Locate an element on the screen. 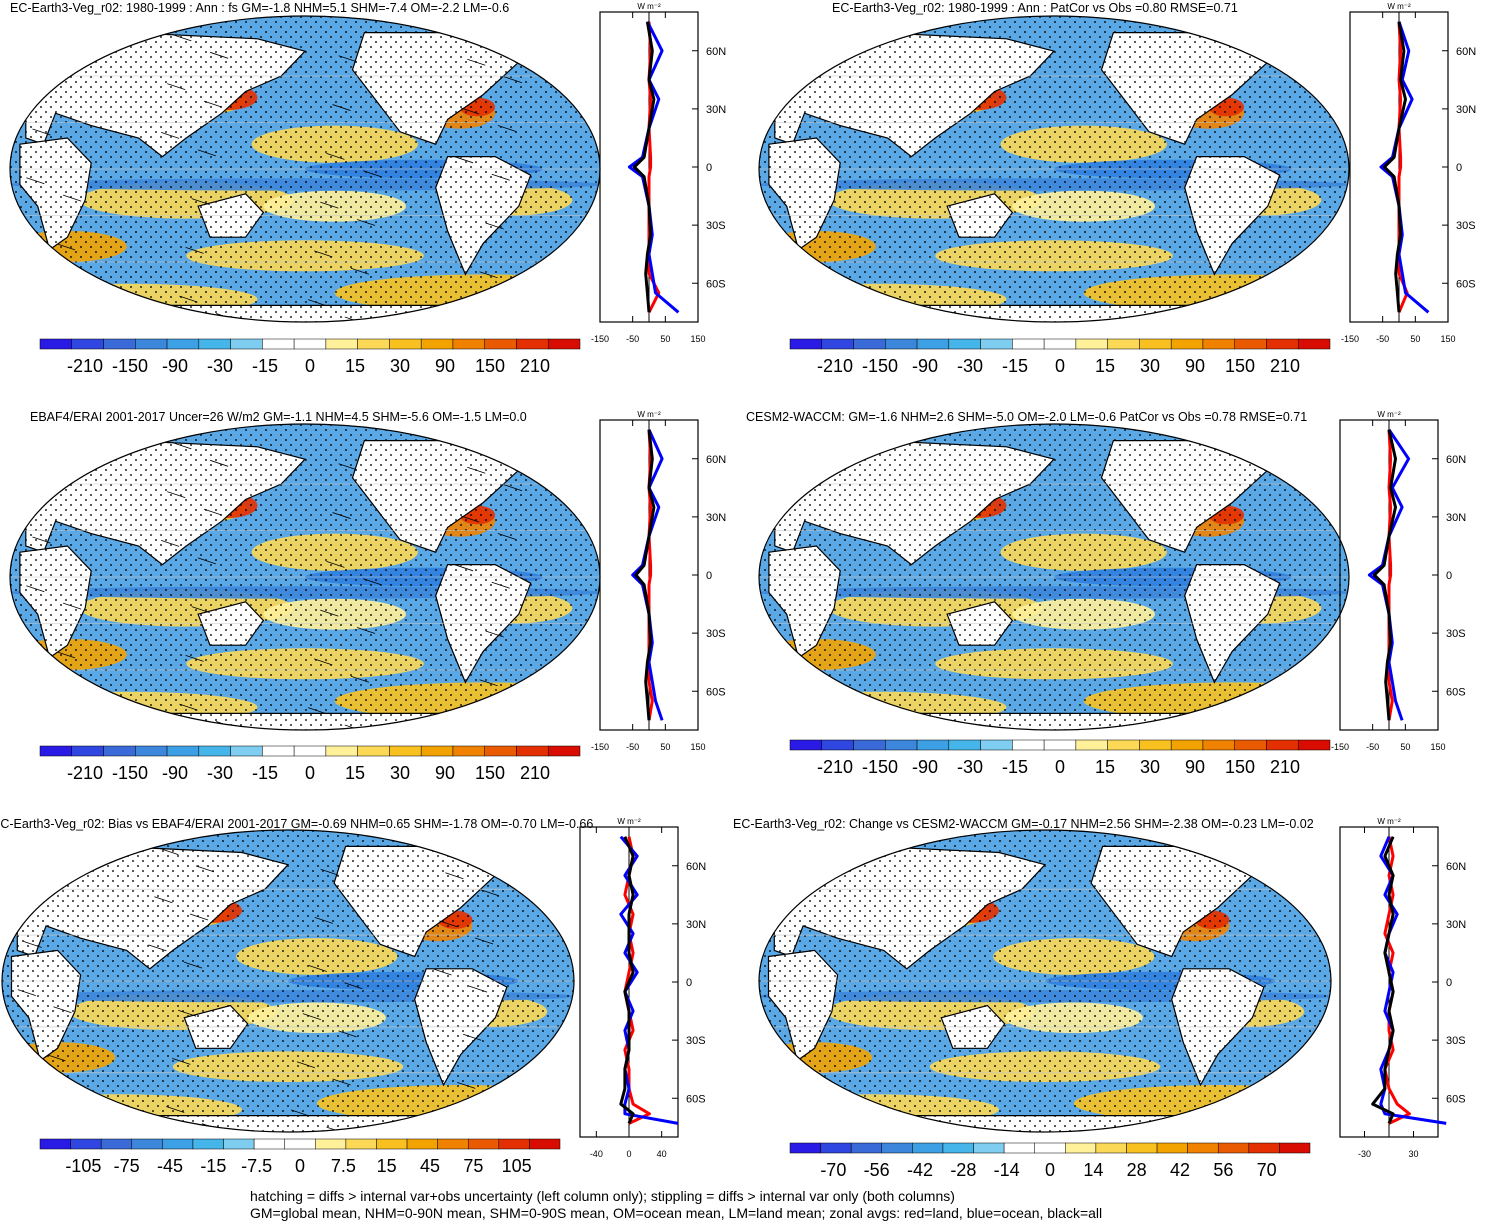  colorbar-label: -45 is located at coordinates (170, 1166).